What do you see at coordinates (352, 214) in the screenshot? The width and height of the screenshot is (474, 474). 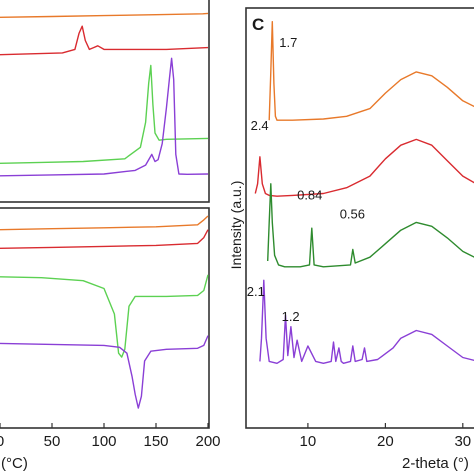 I see `xrd-peak-label-4: 0.56` at bounding box center [352, 214].